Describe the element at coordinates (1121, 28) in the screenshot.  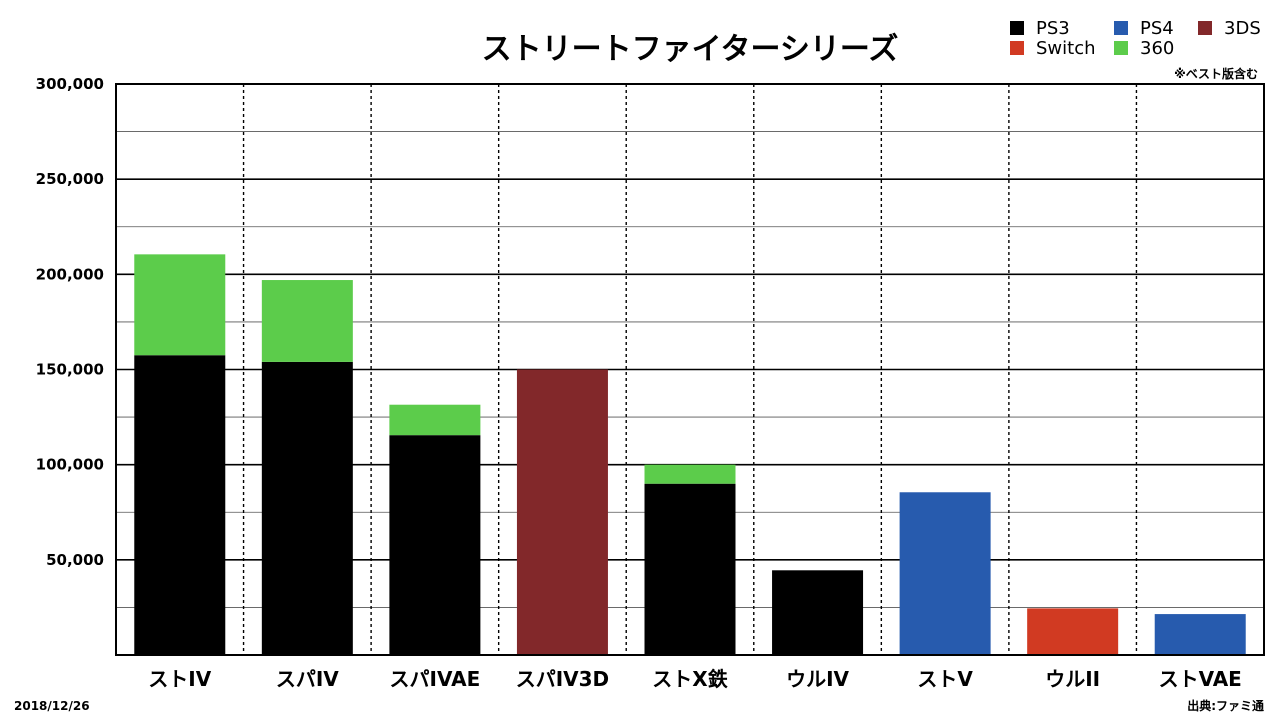
I see `legend-swatch-ps4` at that location.